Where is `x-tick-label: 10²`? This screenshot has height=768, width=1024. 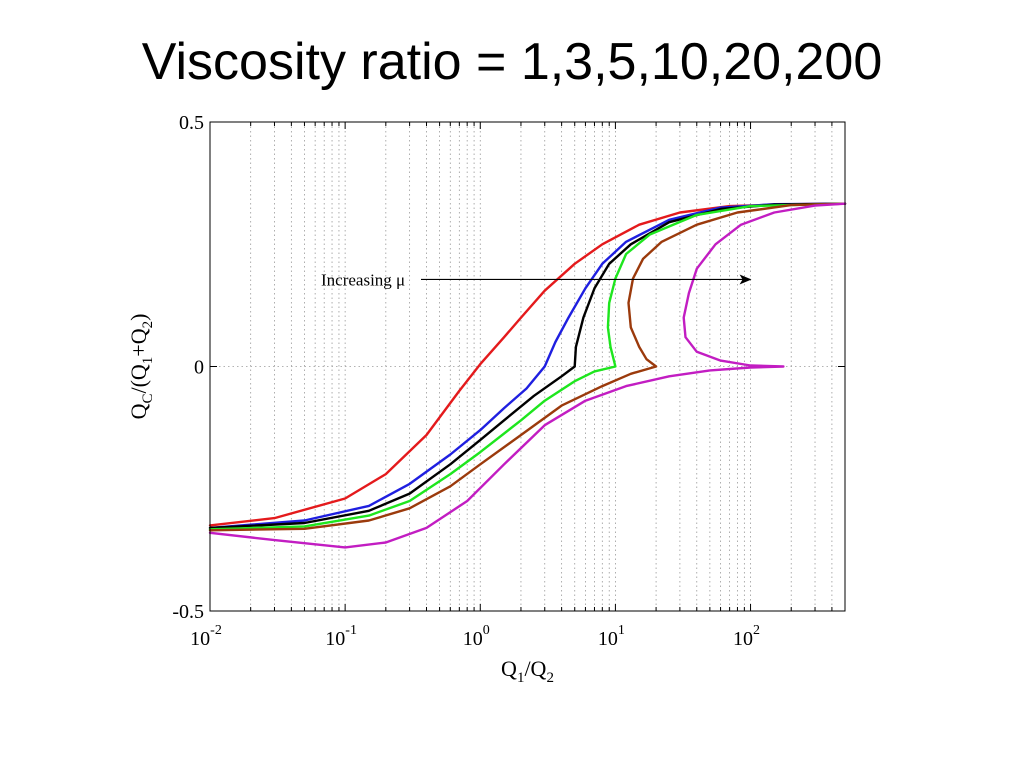
x-tick-label: 10² is located at coordinates (746, 636).